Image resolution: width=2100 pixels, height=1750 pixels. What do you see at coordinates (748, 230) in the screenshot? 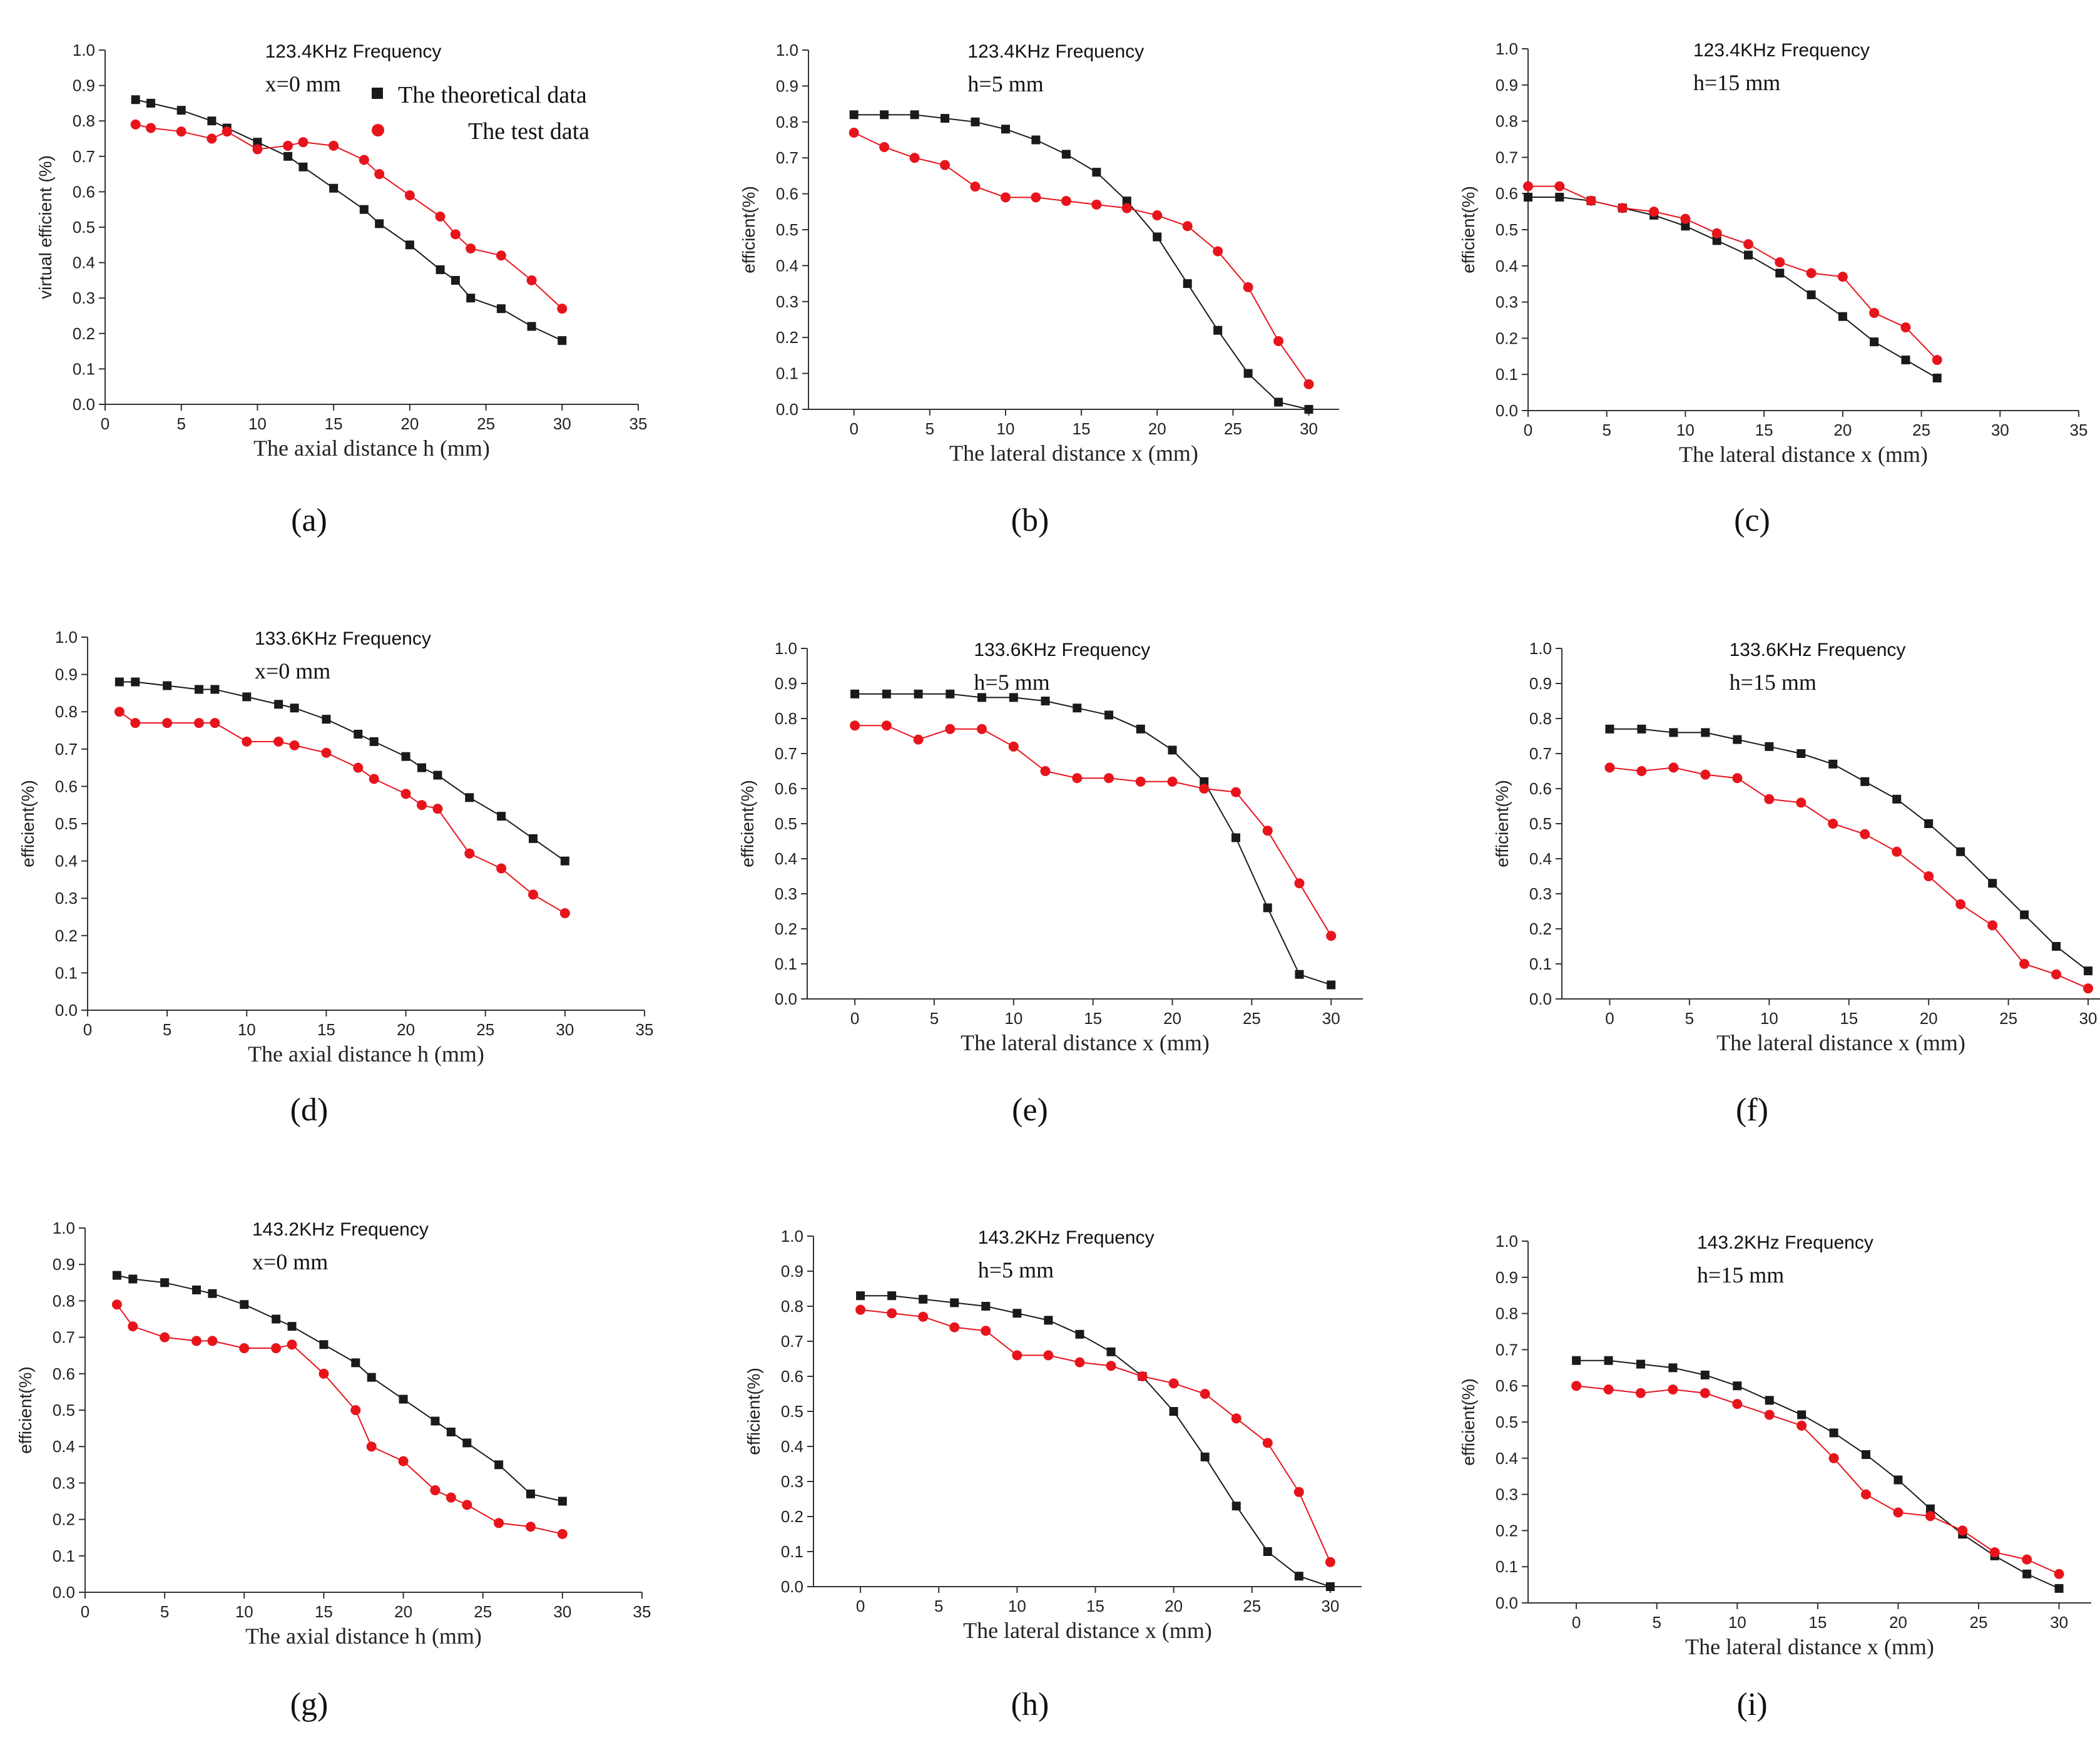
I see `y-axis-title: efficient(%)` at bounding box center [748, 230].